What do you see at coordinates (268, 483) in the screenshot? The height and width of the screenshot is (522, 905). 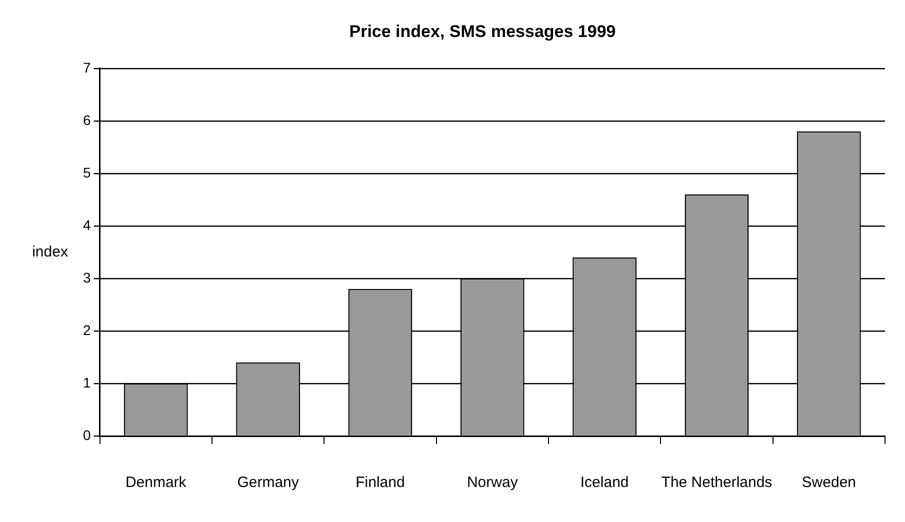 I see `x-tick-label: Germany` at bounding box center [268, 483].